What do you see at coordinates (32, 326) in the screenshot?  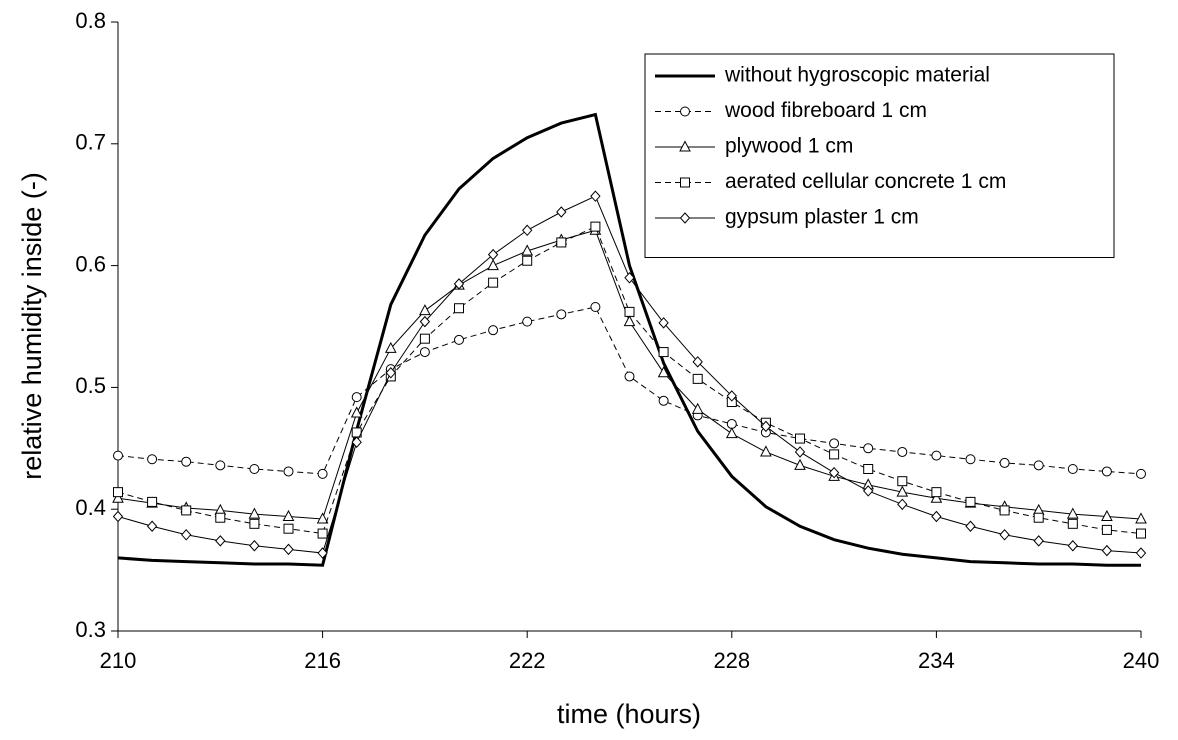 I see `y-axis-title: relative humidity inside (-)` at bounding box center [32, 326].